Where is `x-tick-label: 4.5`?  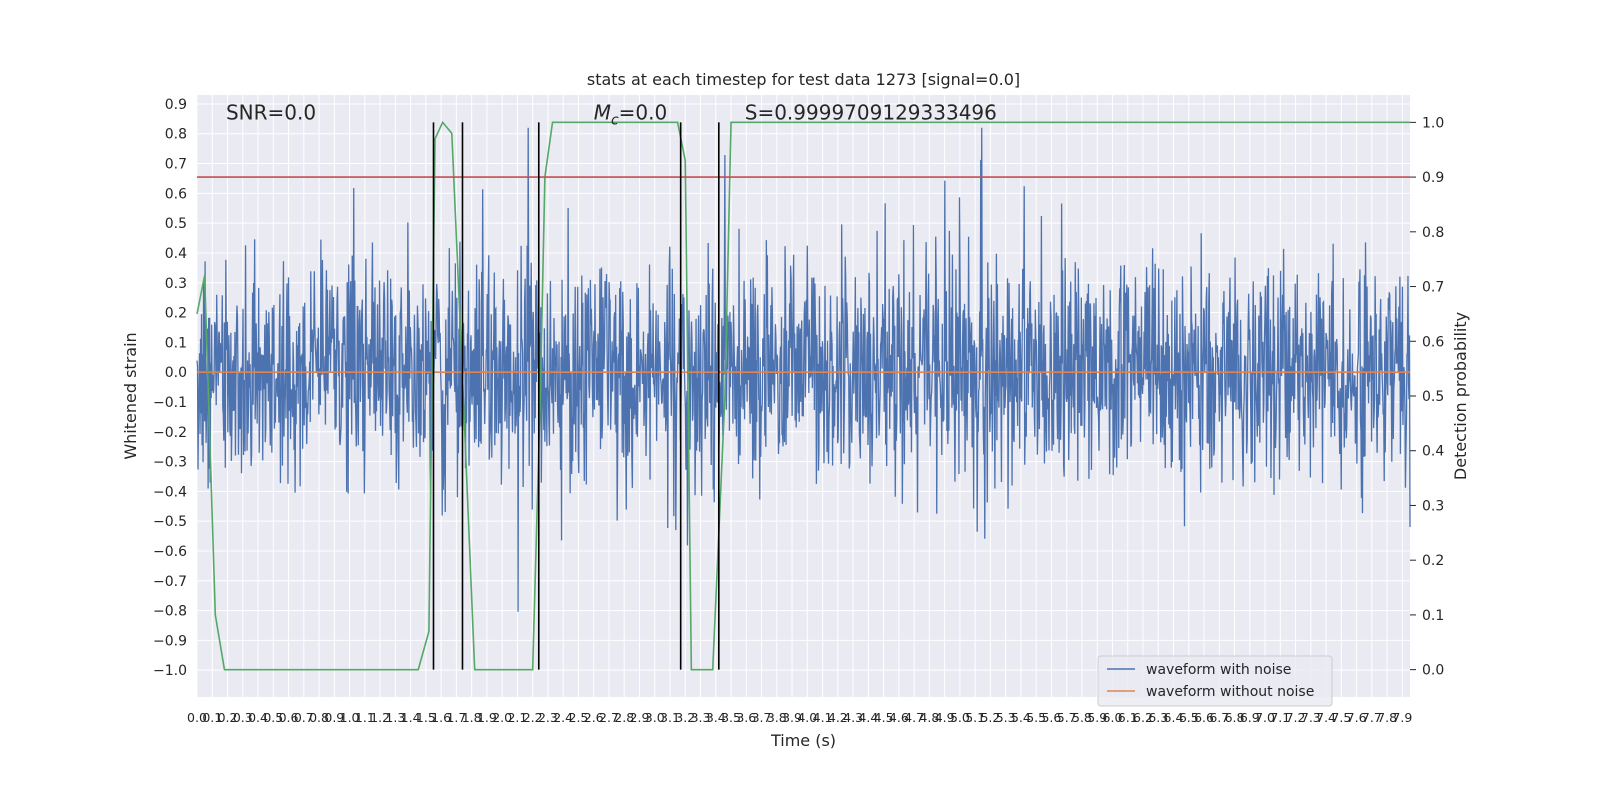
x-tick-label: 4.5 is located at coordinates (884, 717).